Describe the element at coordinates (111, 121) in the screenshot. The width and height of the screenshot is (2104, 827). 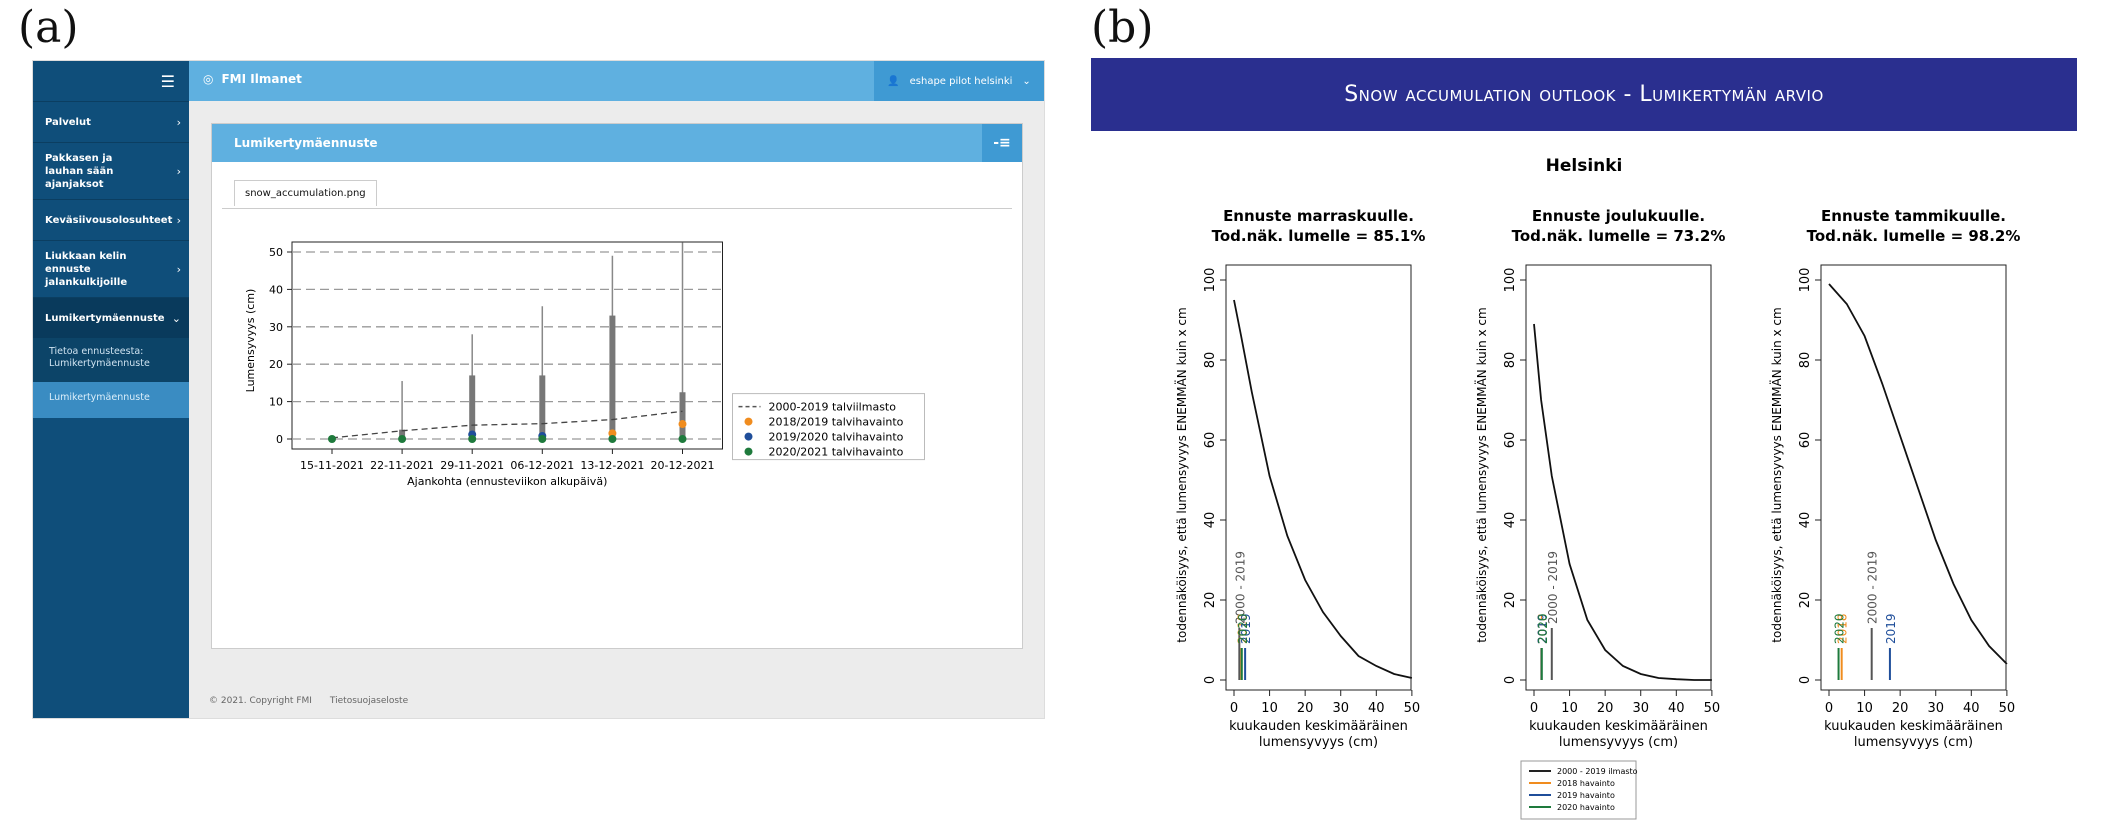
I see `sidebar-item-palvelut: Palvelut ›` at that location.